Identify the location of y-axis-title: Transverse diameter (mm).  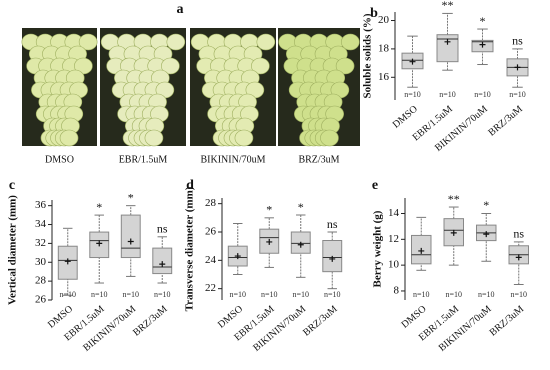
(190, 248).